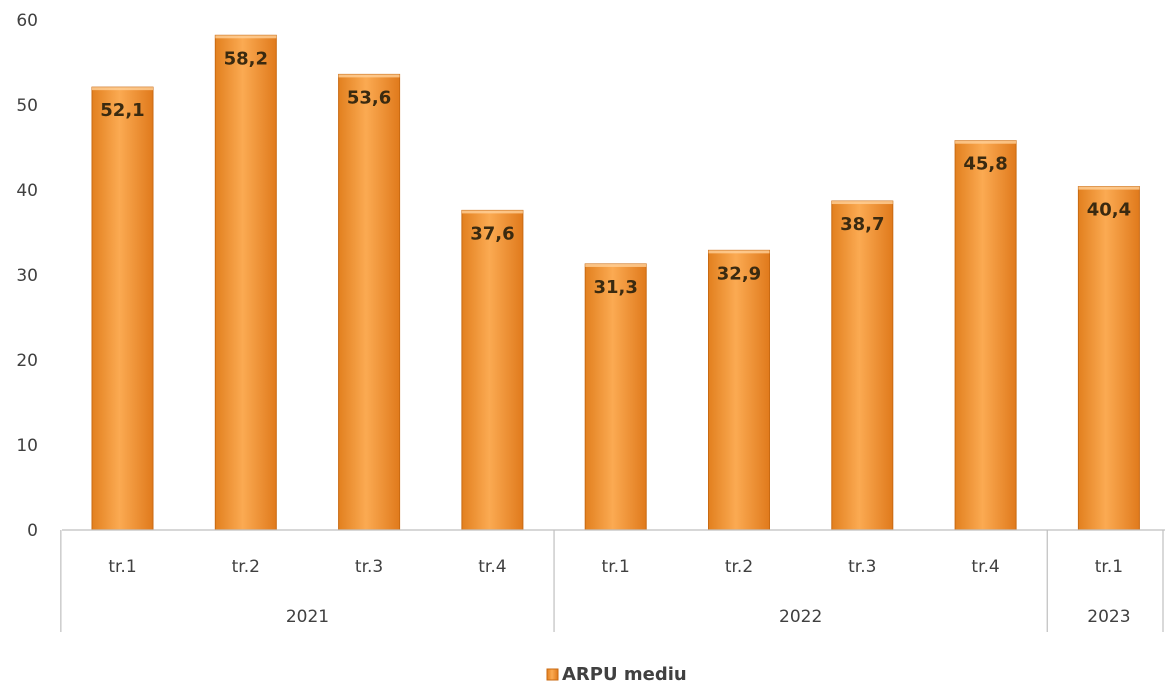 The image size is (1165, 692). I want to click on data-label: 58,2, so click(246, 58).